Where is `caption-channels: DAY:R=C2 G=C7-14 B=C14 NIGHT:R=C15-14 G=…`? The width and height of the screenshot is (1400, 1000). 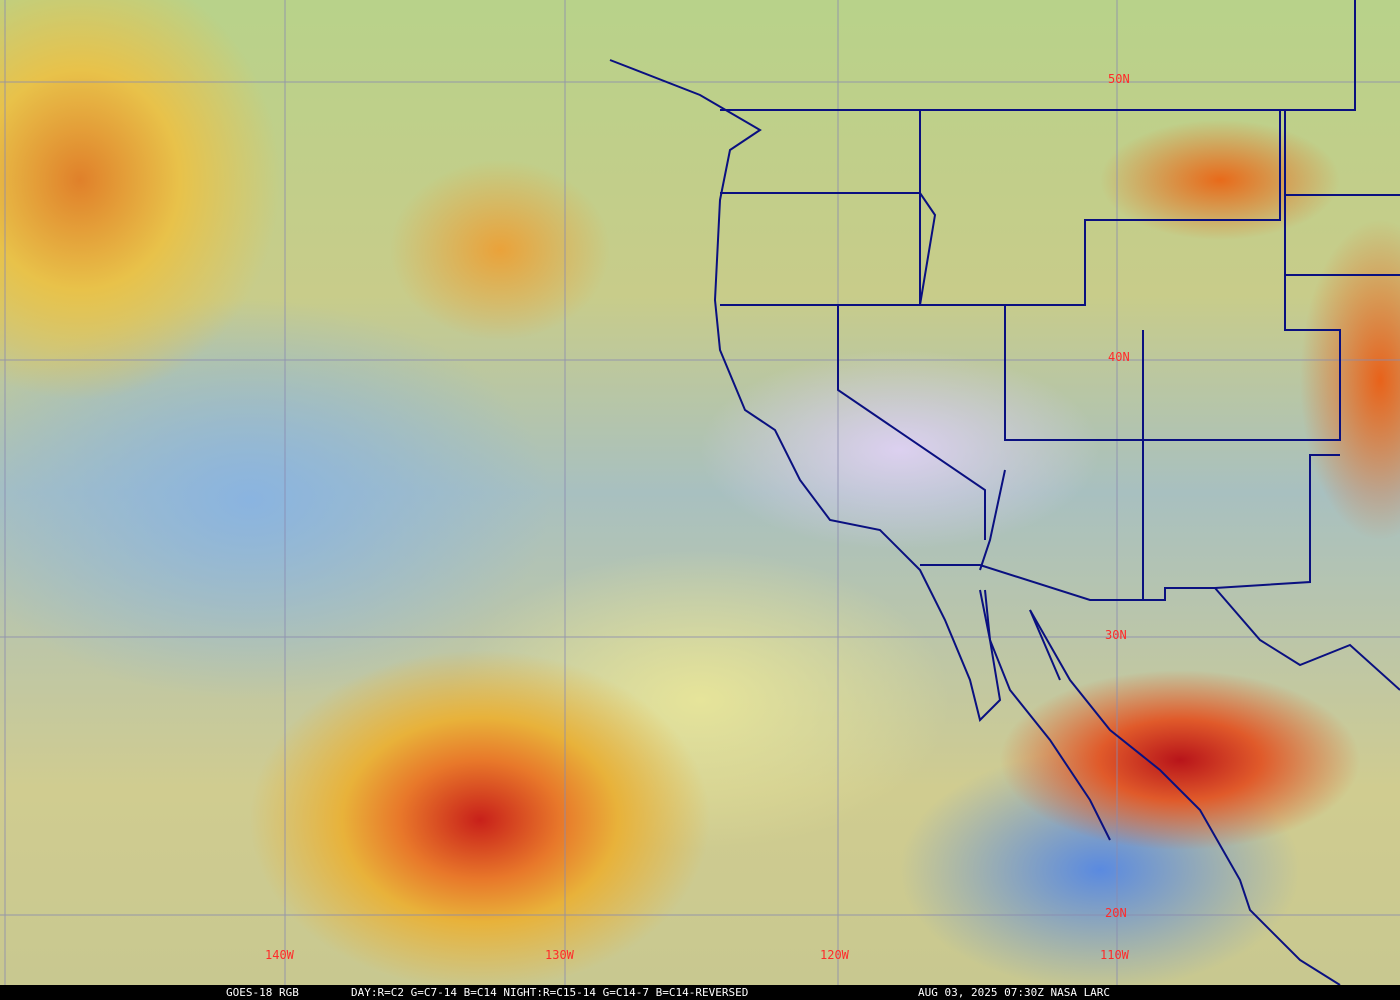 caption-channels: DAY:R=C2 G=C7-14 B=C14 NIGHT:R=C15-14 G=… is located at coordinates (550, 992).